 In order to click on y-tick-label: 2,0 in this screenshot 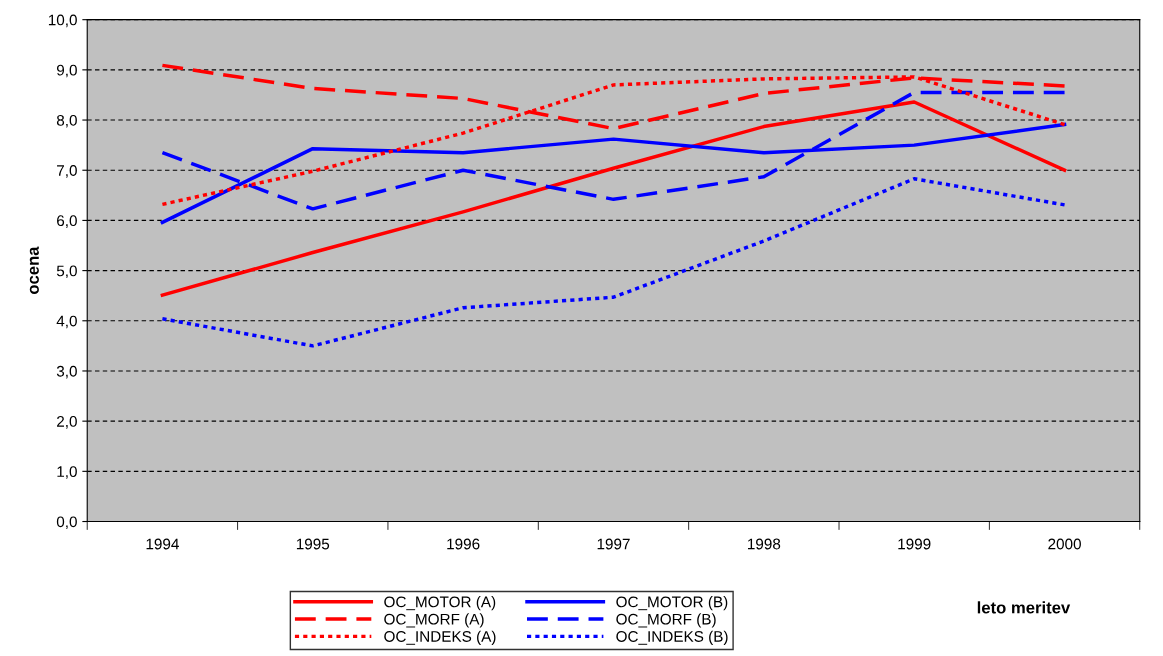, I will do `click(67, 422)`.